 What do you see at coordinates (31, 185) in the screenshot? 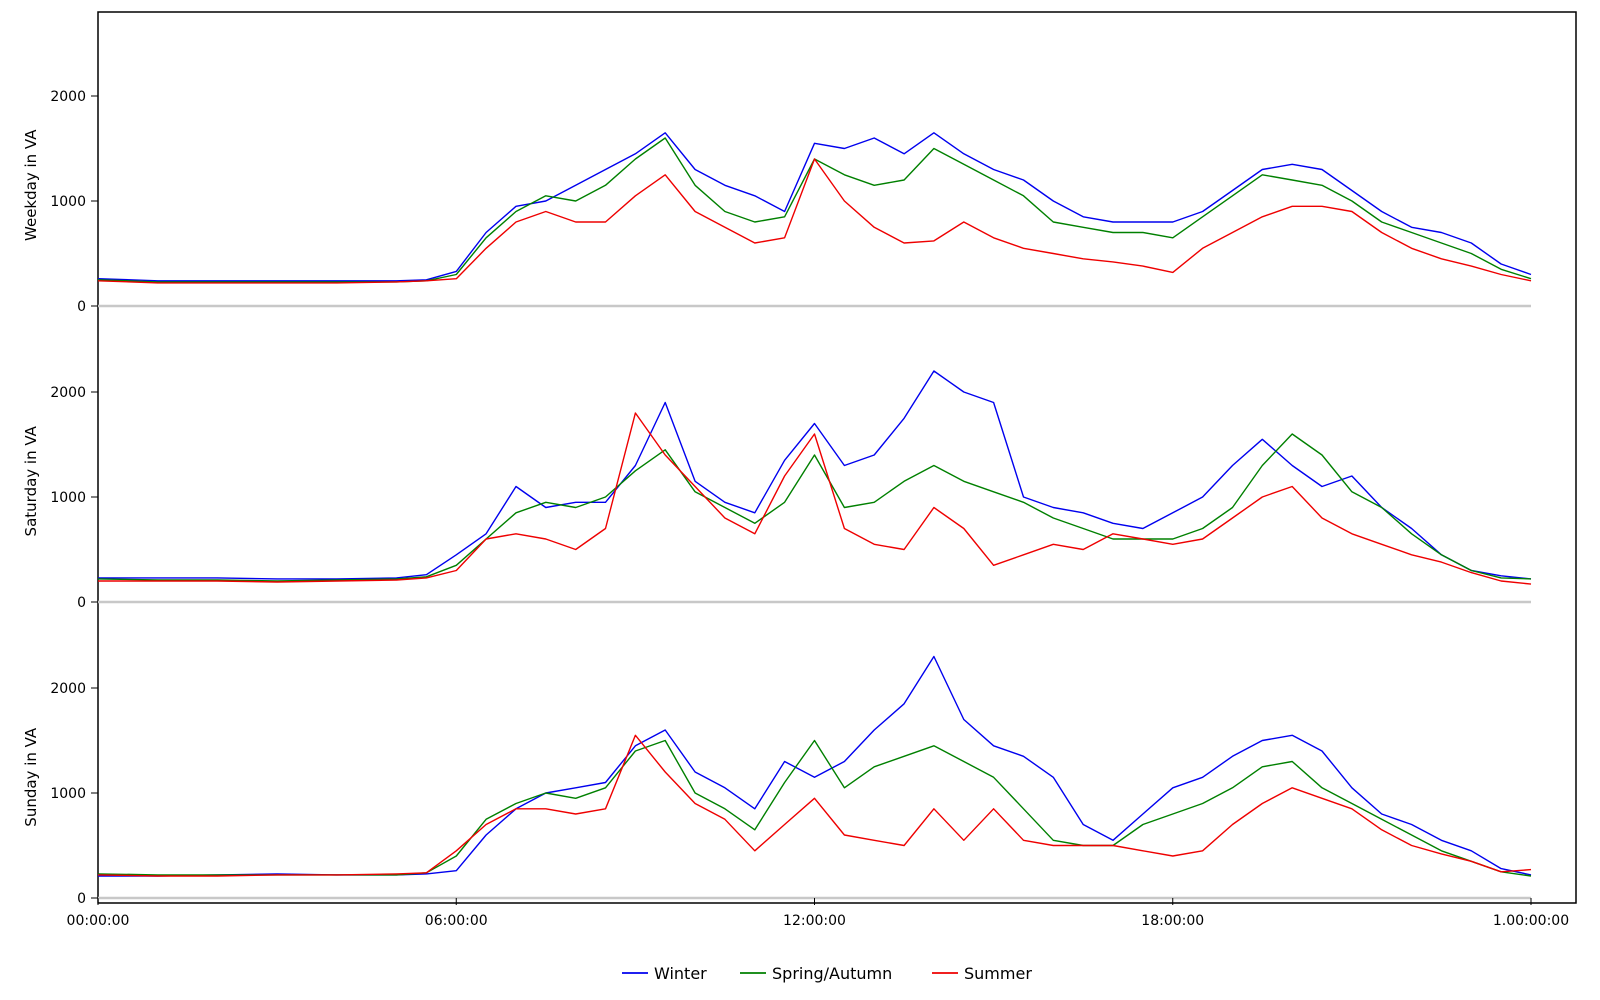
I see `y-axis-label: Weekday in VA` at bounding box center [31, 185].